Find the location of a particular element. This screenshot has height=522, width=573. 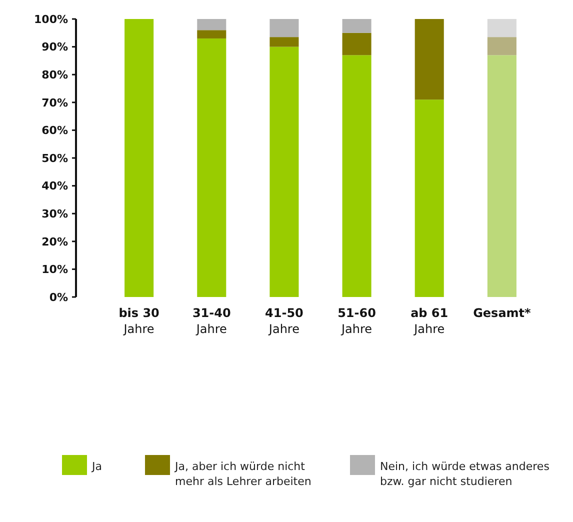

legend-label: Nein, ich würde etwas anderes bzw. gar nicht studieren is located at coordinates (465, 474).